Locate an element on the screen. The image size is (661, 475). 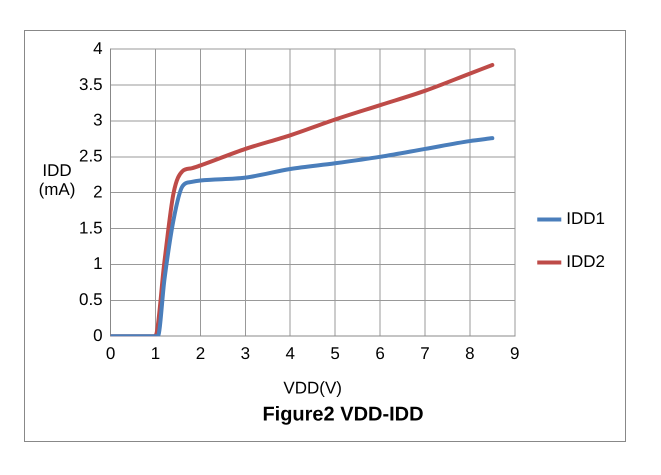
x-tick-label: 7 is located at coordinates (425, 354).